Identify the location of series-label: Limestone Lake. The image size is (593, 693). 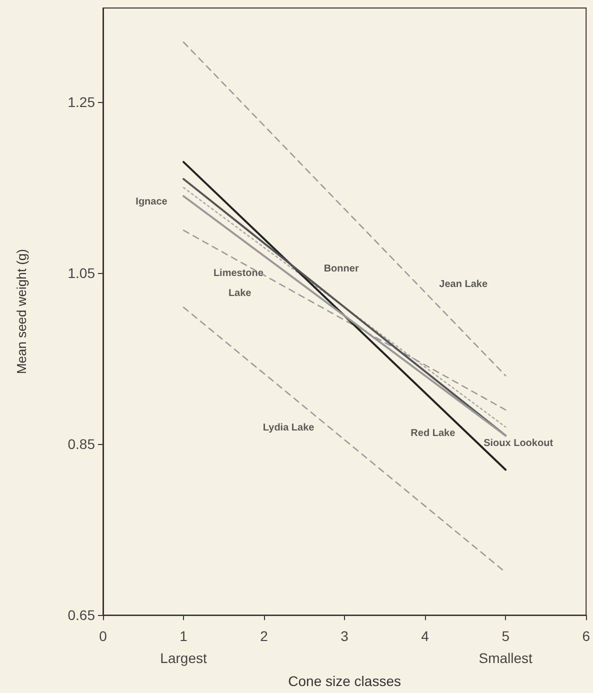
(239, 283).